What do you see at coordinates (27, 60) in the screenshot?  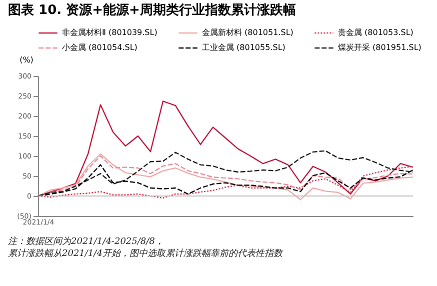 I see `y-axis-title: (%)` at bounding box center [27, 60].